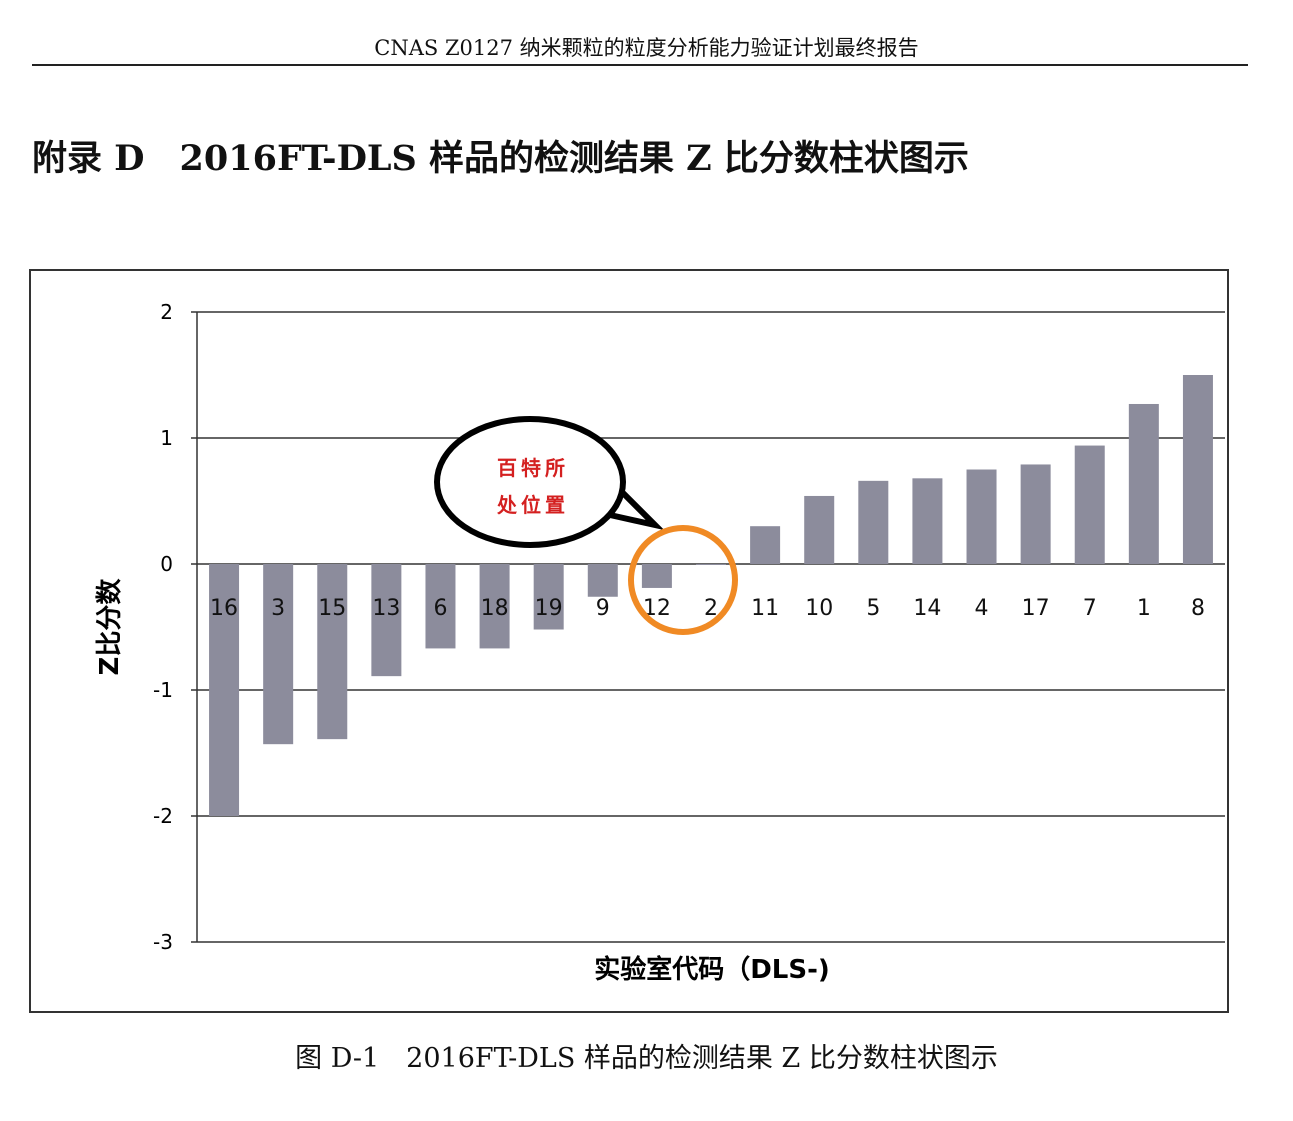 Image resolution: width=1293 pixels, height=1121 pixels. I want to click on x-tick-label: 17, so click(1036, 608).